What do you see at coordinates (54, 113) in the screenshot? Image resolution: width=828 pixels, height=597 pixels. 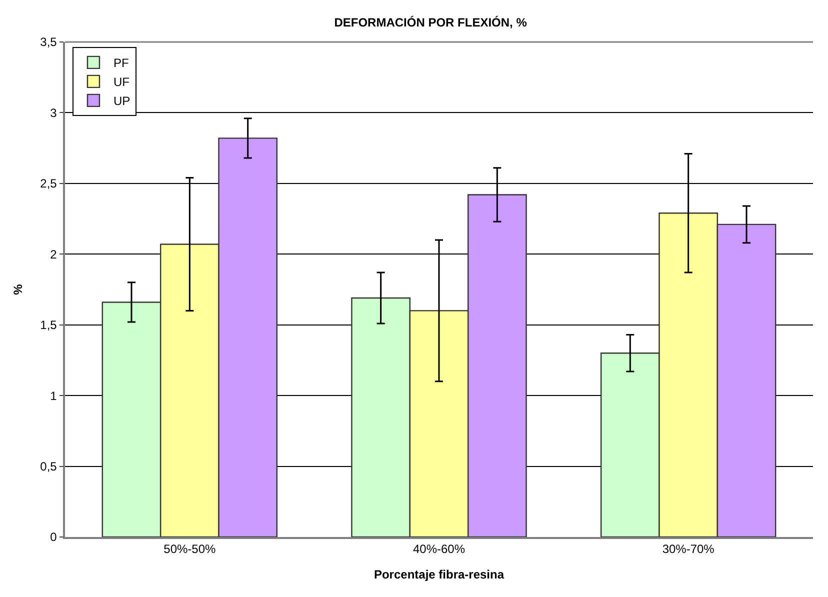 I see `y-tick-label: 3` at bounding box center [54, 113].